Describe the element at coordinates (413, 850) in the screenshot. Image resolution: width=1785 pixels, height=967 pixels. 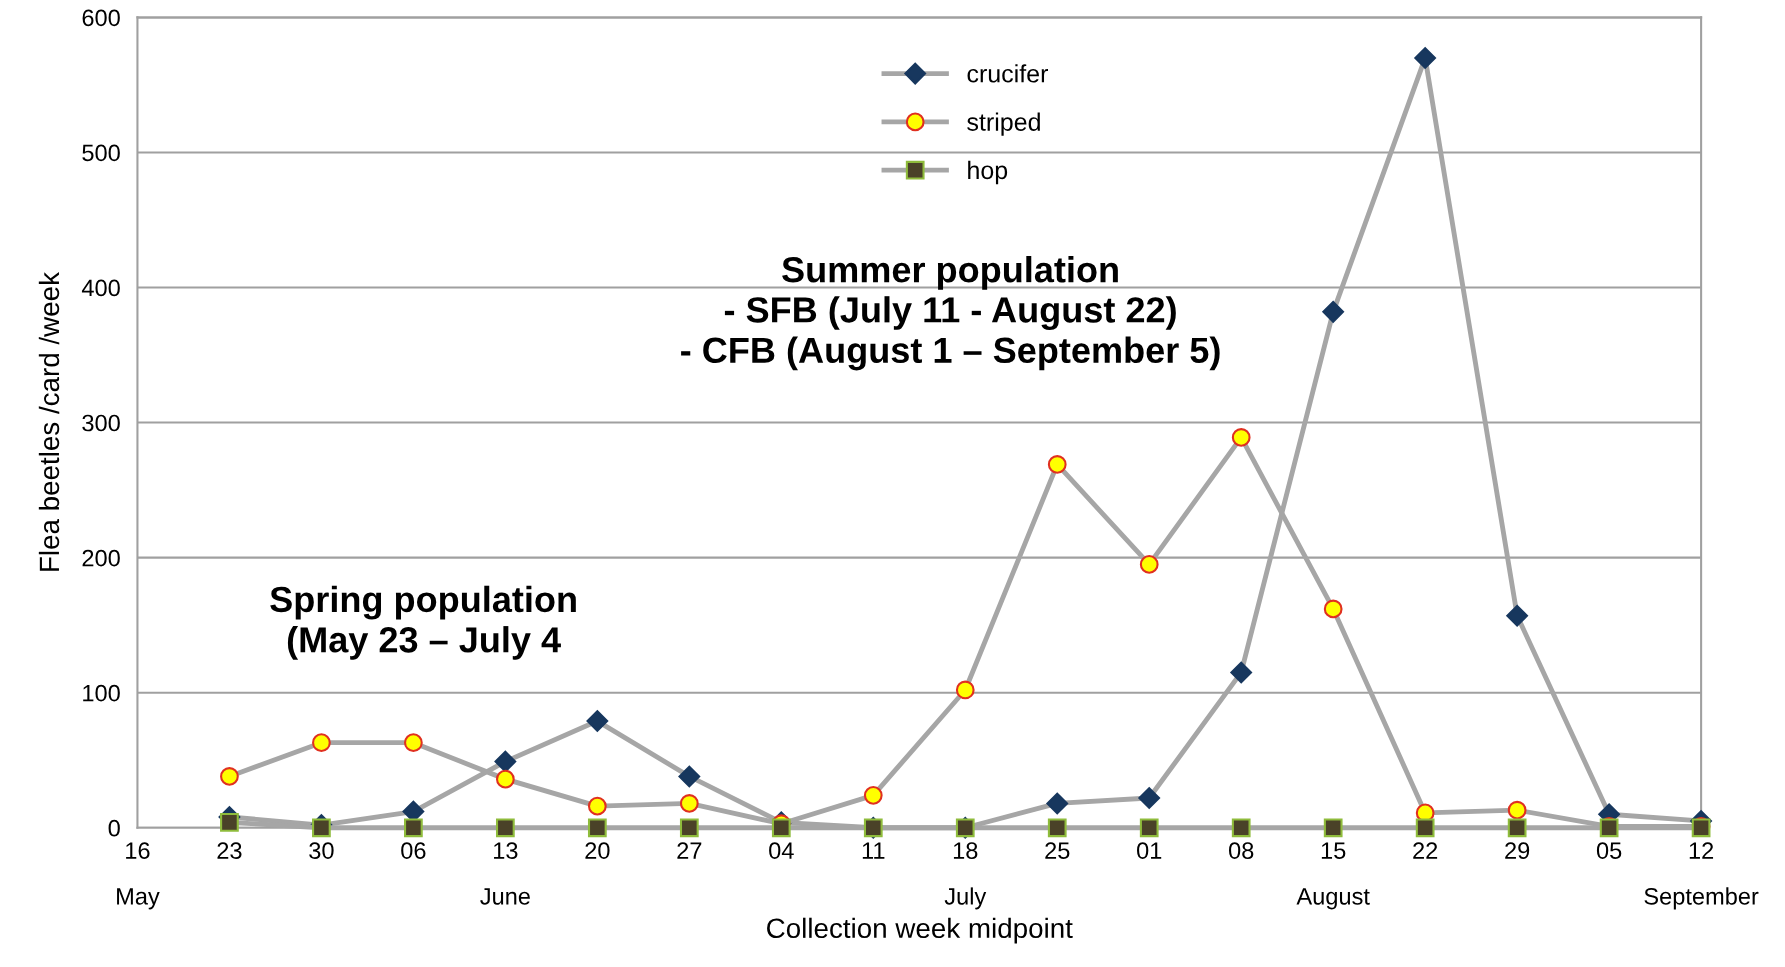
I see `x-tick-label: 06` at that location.